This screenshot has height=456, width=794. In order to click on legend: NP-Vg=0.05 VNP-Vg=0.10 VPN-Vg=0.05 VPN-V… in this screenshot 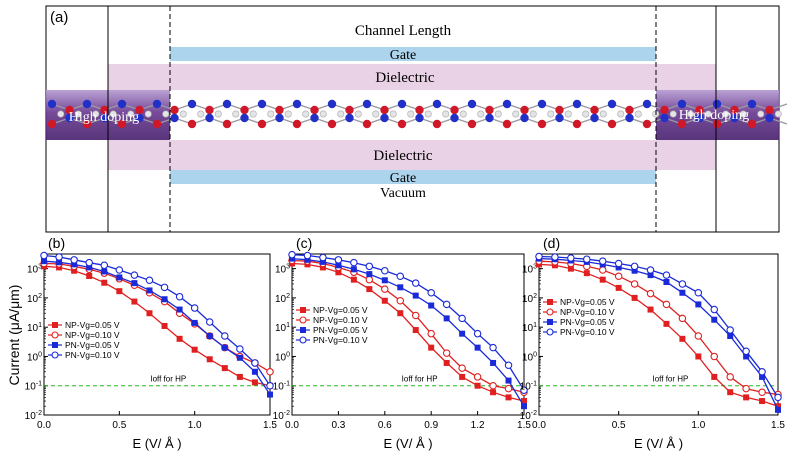, I will do `click(332, 325)`.